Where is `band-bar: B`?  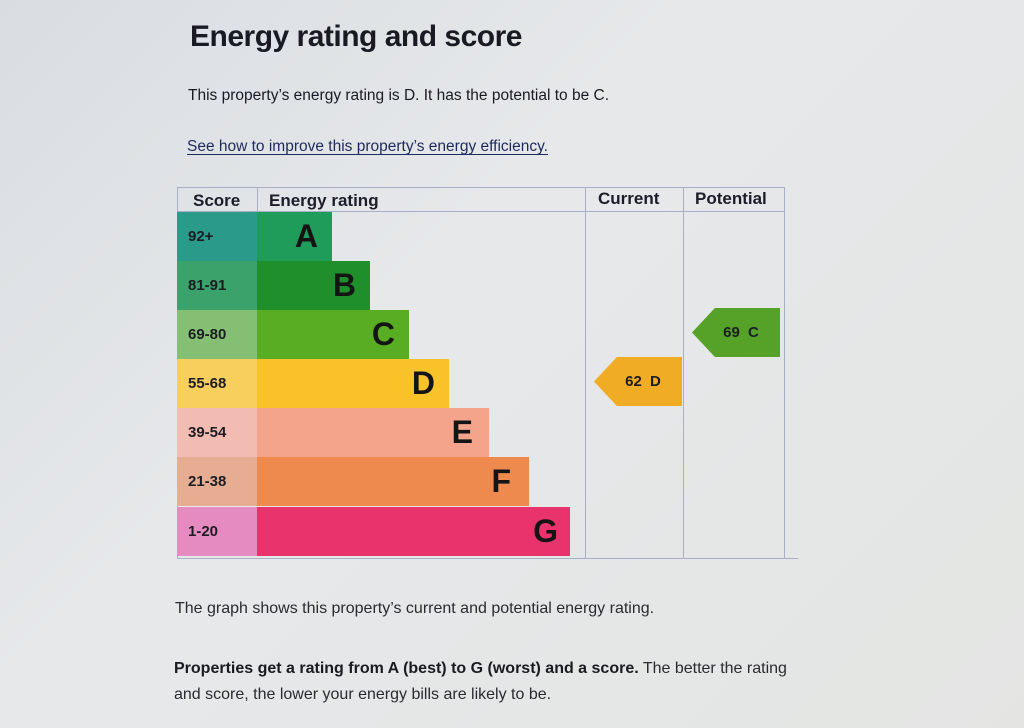 band-bar: B is located at coordinates (313, 285).